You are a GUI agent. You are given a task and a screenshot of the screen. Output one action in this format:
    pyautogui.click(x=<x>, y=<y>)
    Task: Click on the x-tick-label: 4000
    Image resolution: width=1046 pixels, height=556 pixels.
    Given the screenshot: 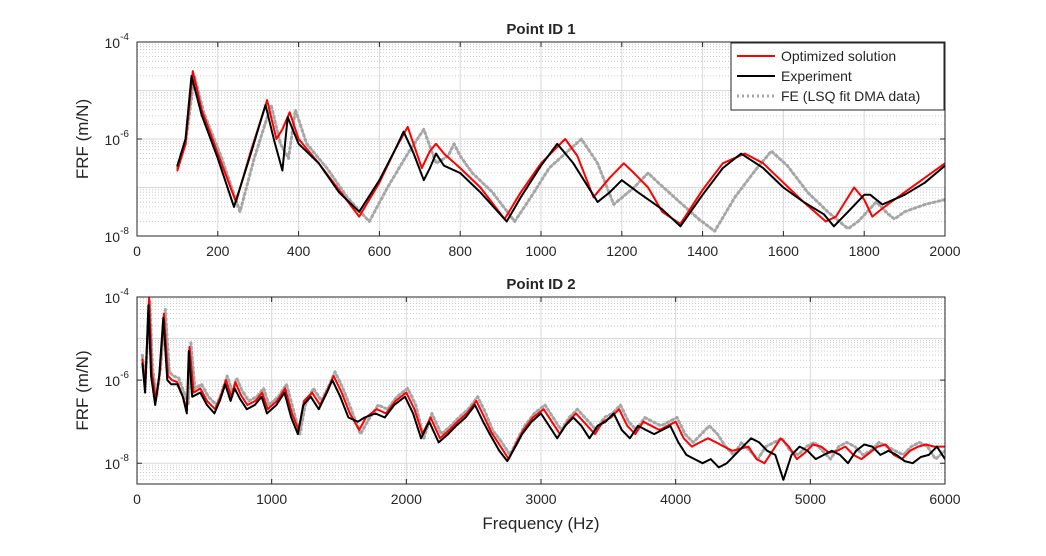 What is the action you would take?
    pyautogui.click(x=675, y=499)
    